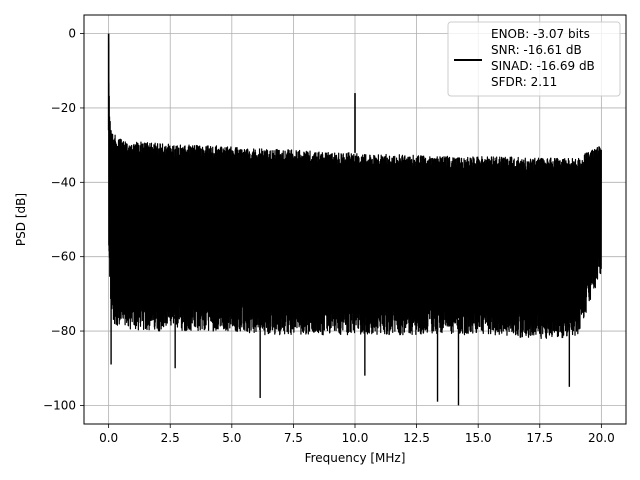 The width and height of the screenshot is (640, 480). What do you see at coordinates (170, 438) in the screenshot?
I see `x-tick-label-1: 2.5` at bounding box center [170, 438].